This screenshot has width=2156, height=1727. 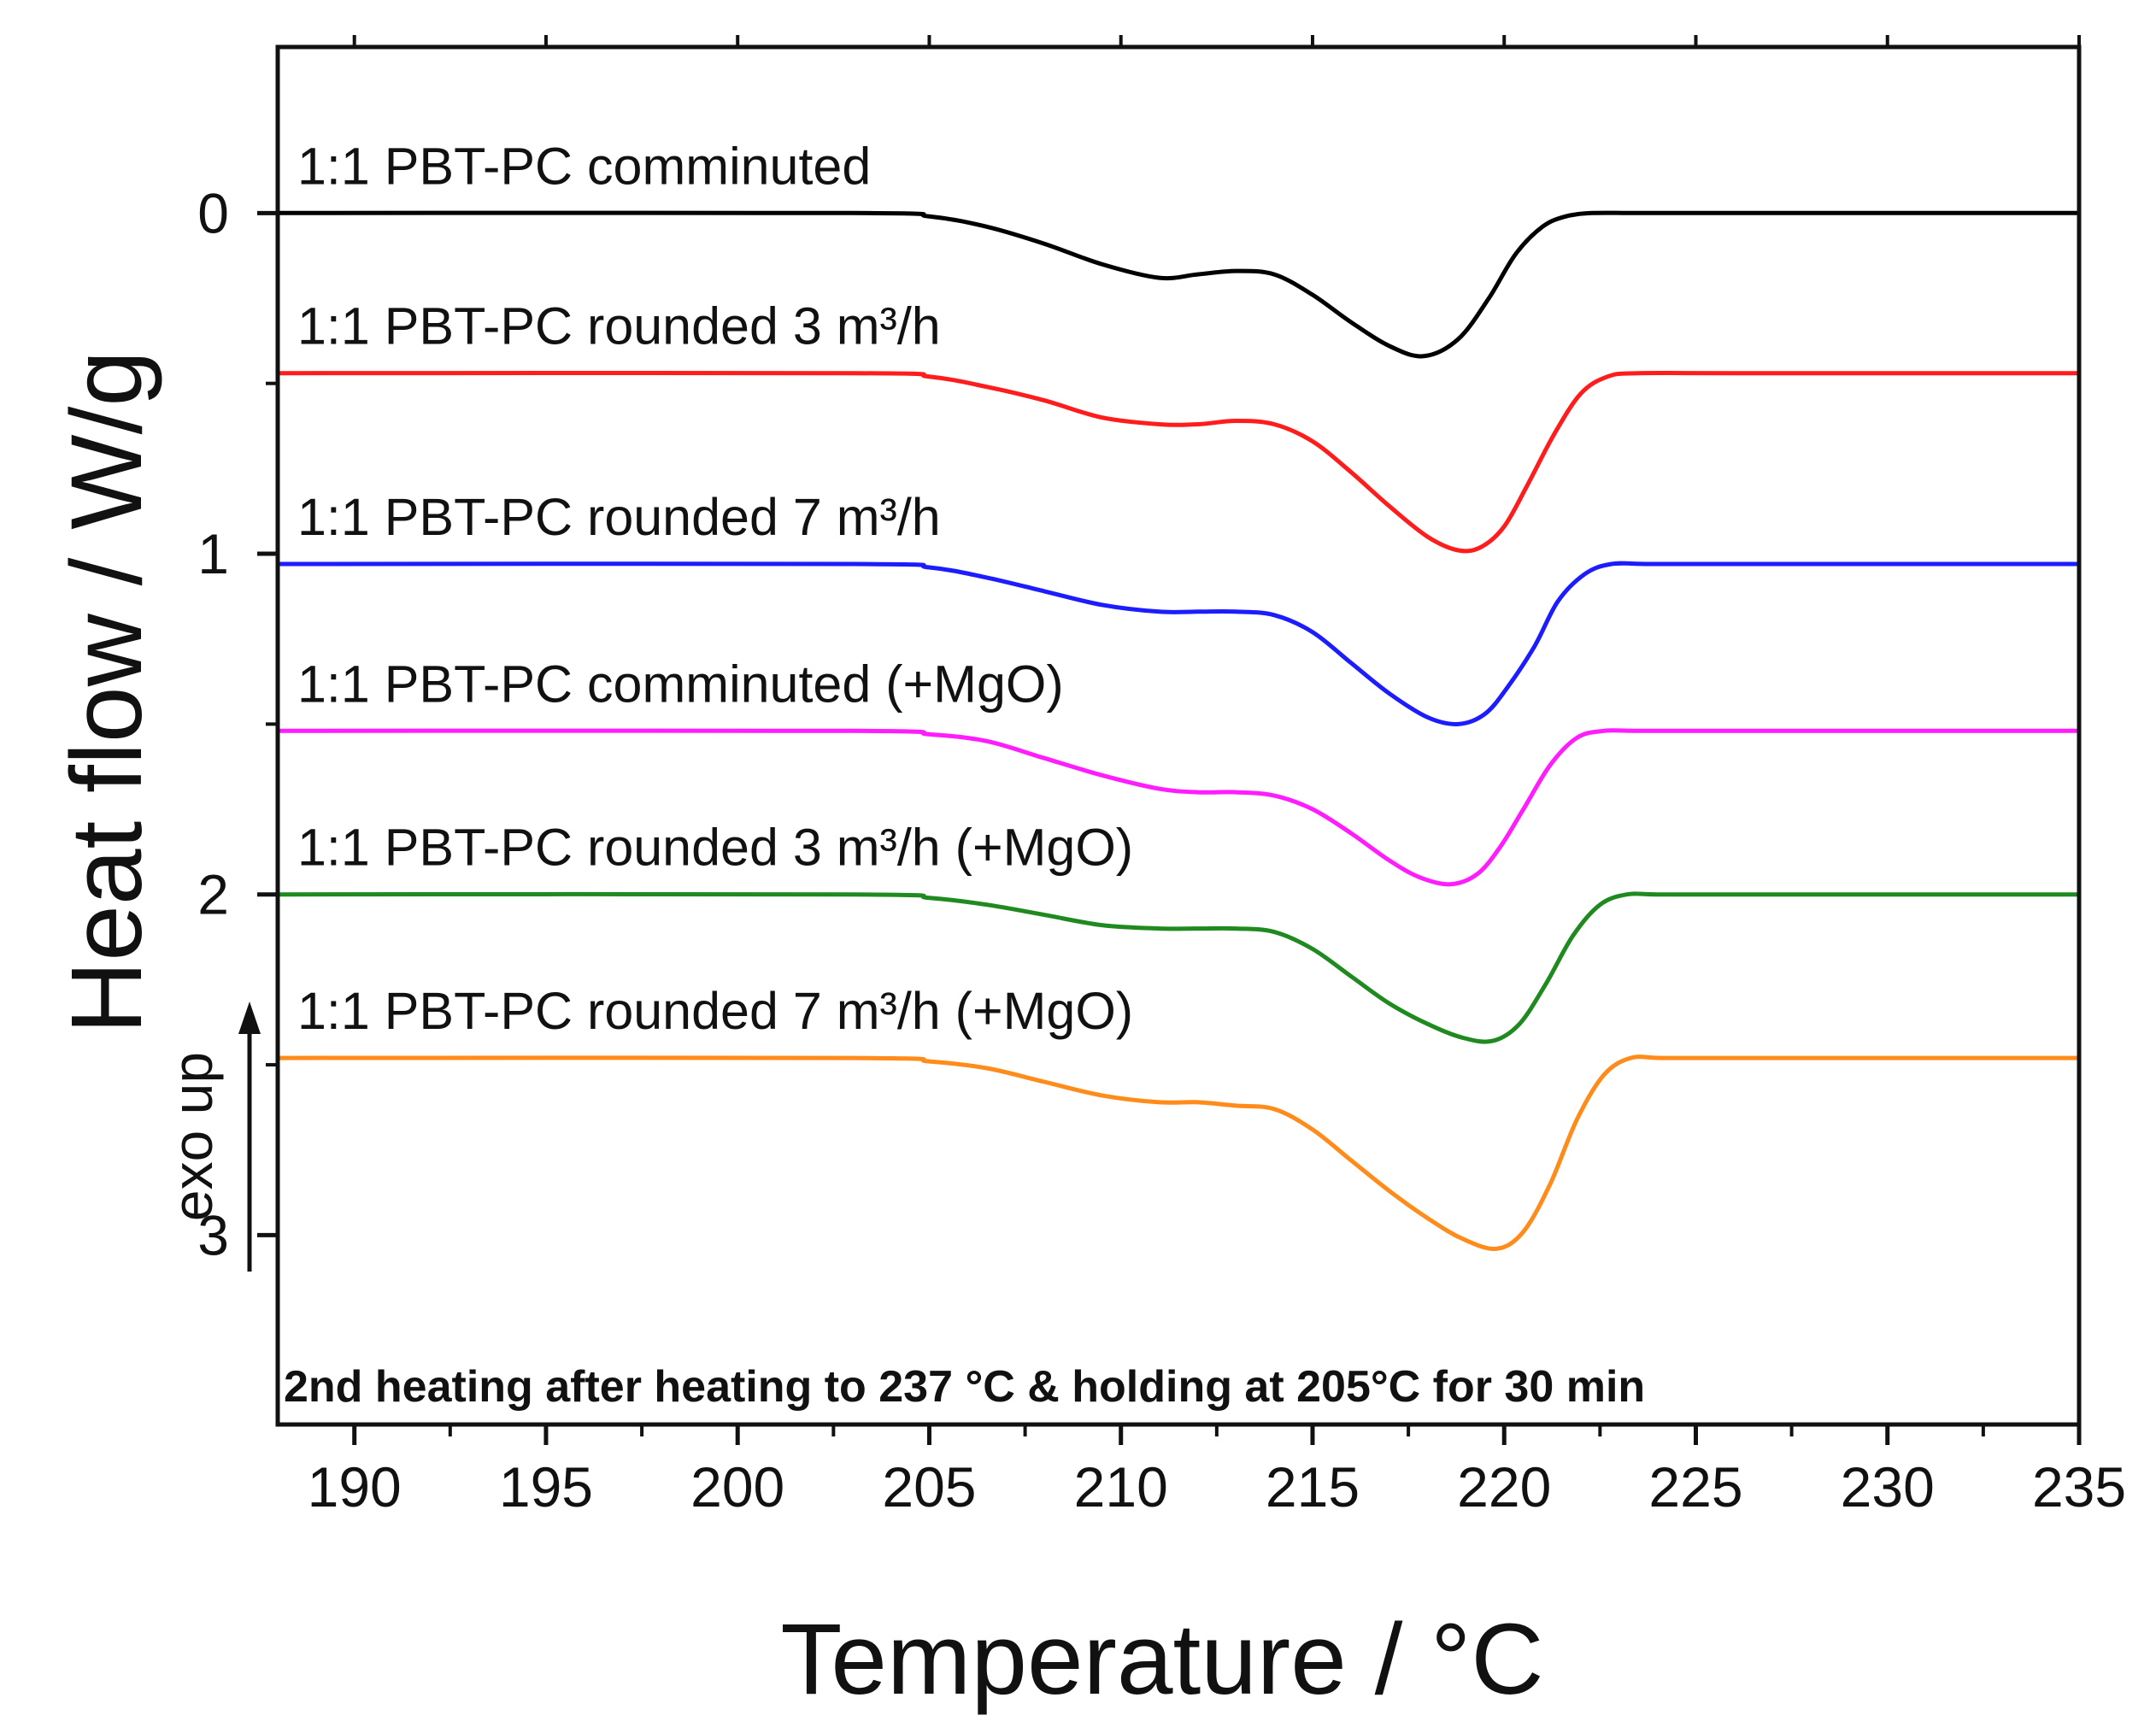 I want to click on exo-up-label: exo up, so click(x=192, y=1136).